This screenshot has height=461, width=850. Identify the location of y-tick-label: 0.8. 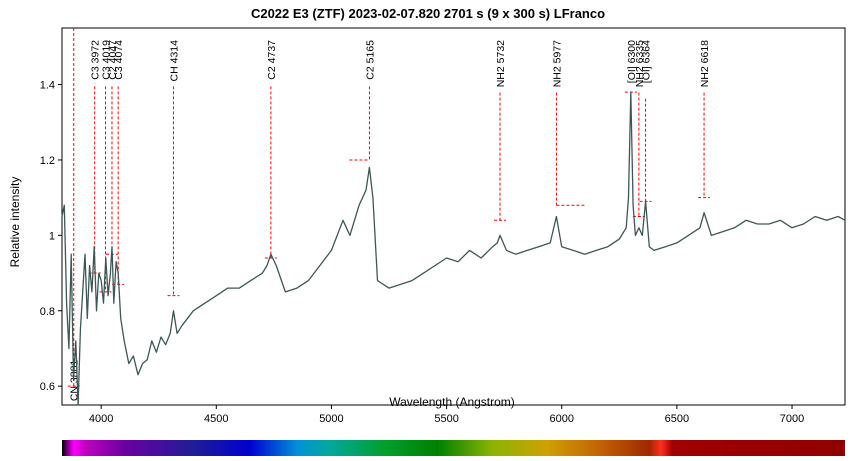
(47, 312).